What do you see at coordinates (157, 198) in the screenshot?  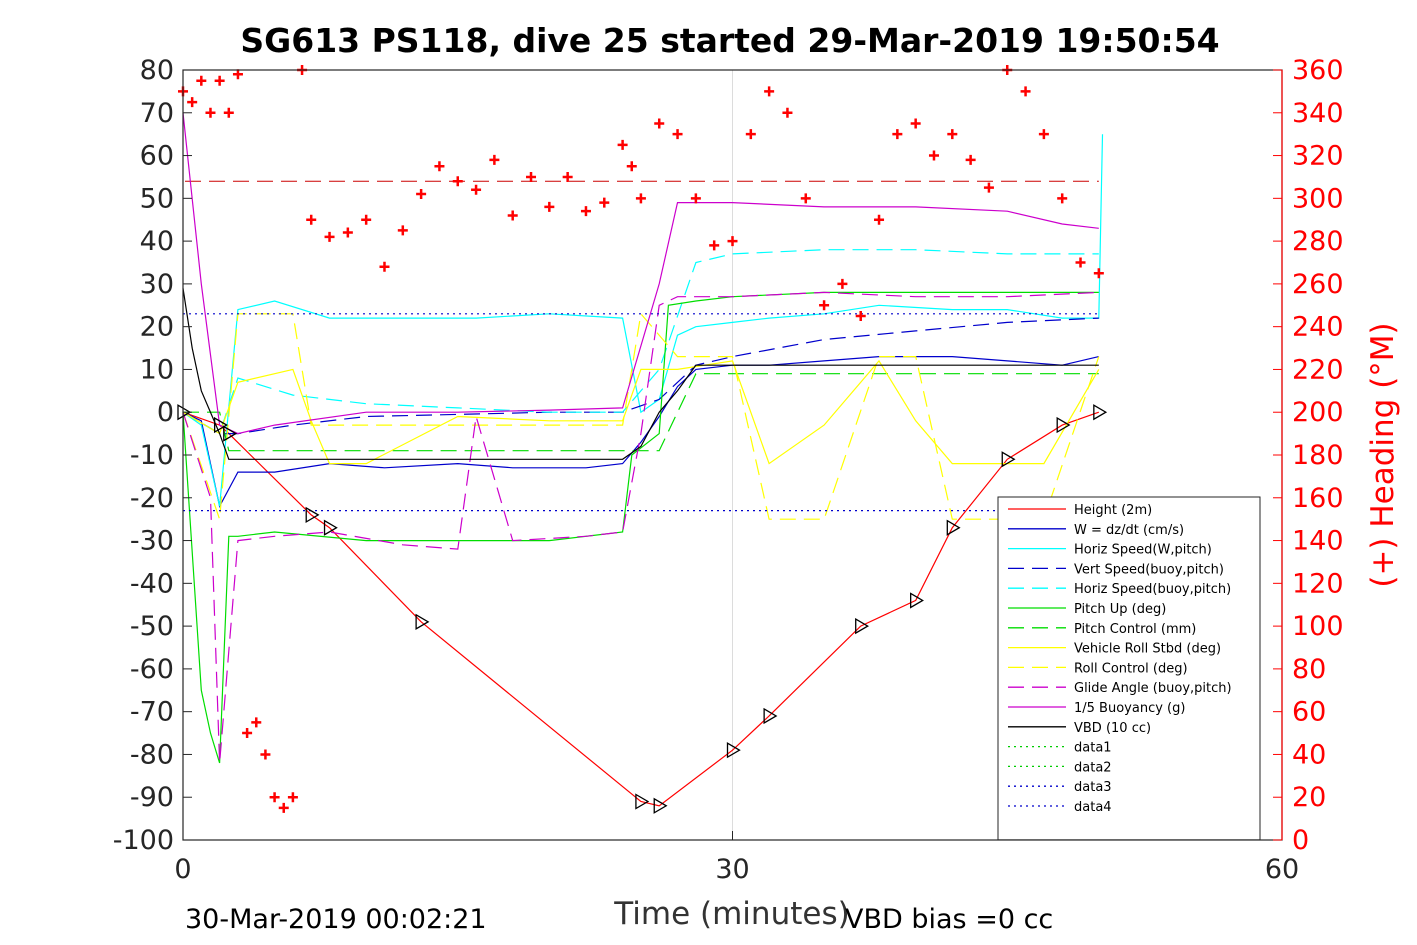 I see `y-tick-label: 50` at bounding box center [157, 198].